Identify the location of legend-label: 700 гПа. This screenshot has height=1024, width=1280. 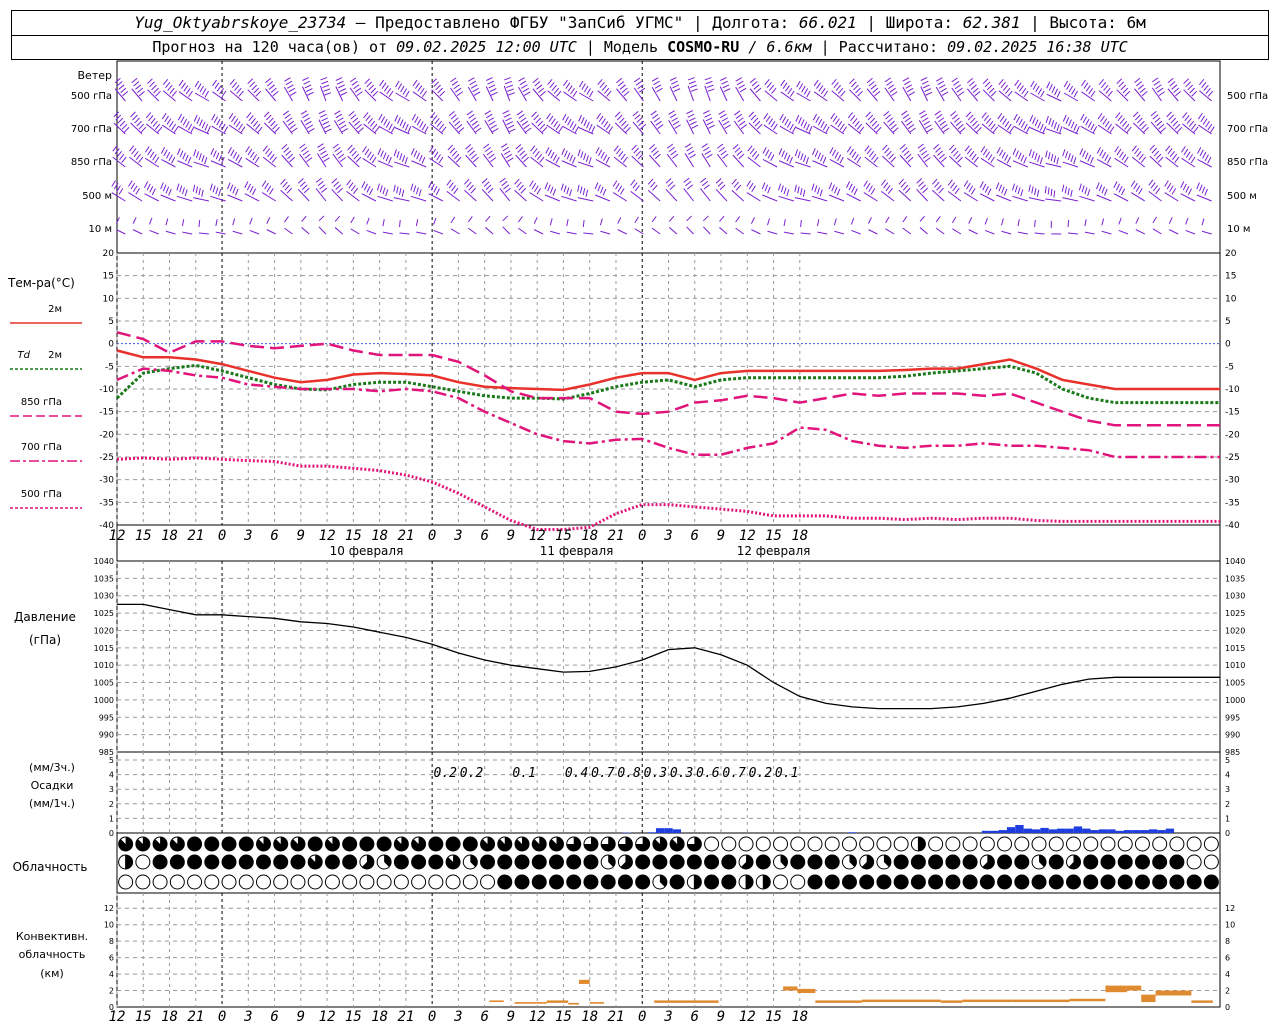
(41, 447).